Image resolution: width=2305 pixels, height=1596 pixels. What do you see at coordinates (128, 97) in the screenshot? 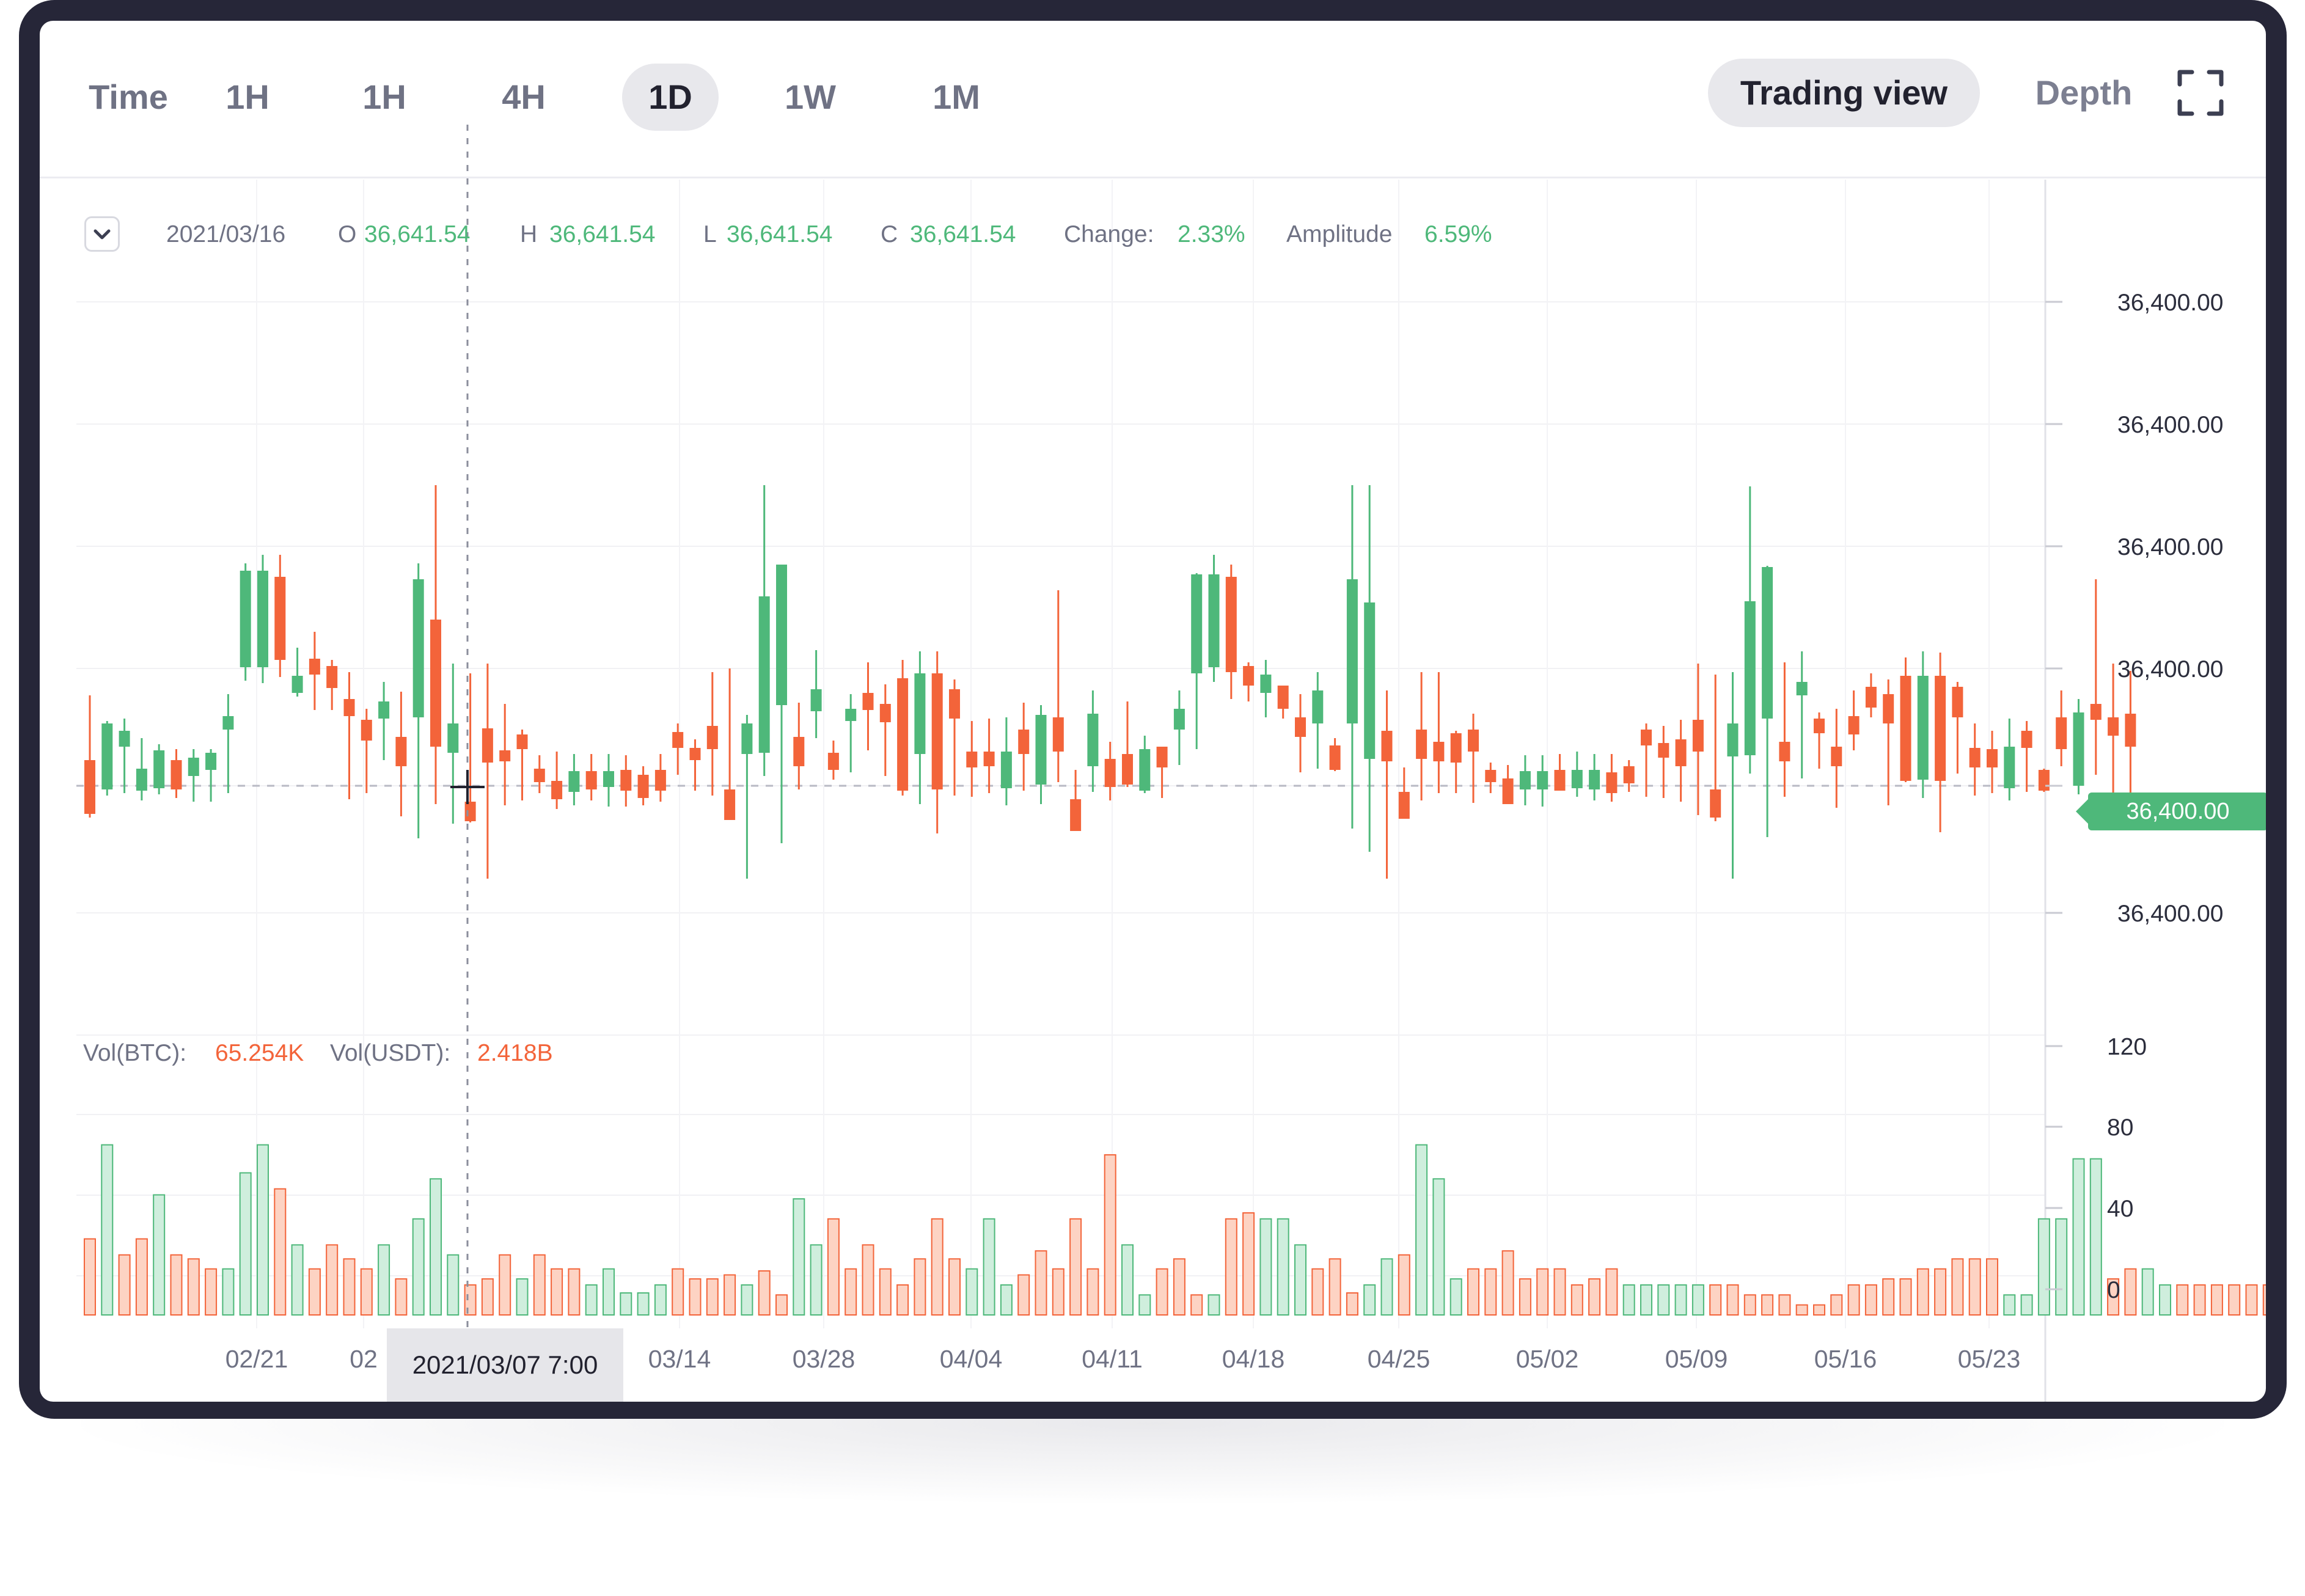
I see `timeframe-label-time: Time` at bounding box center [128, 97].